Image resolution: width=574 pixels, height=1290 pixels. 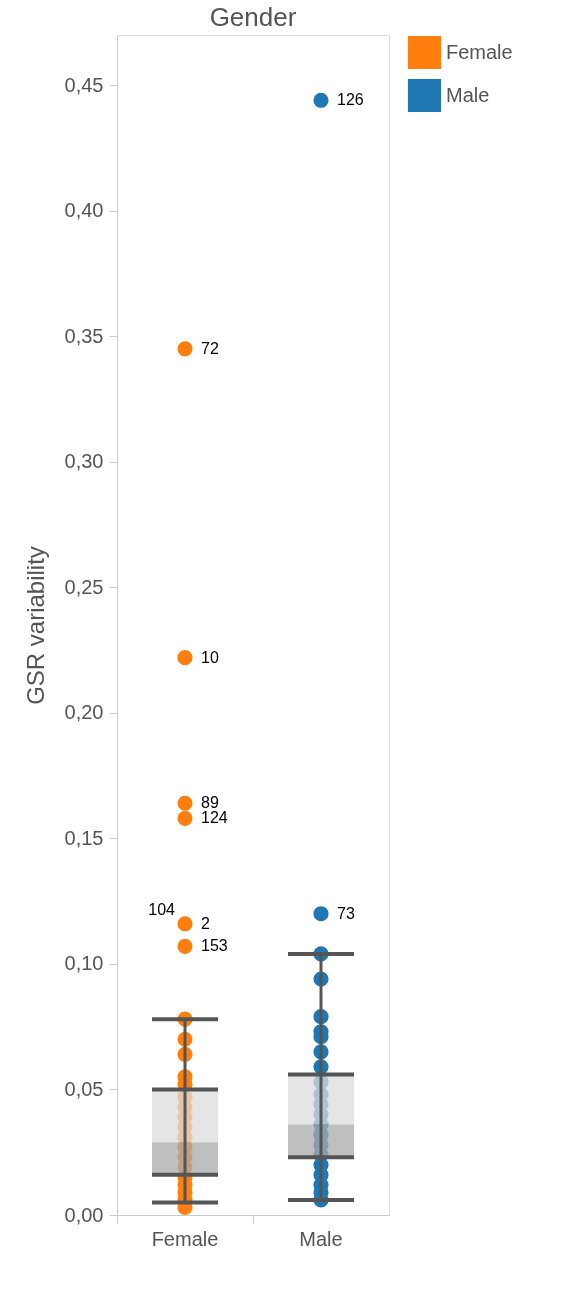 What do you see at coordinates (84, 210) in the screenshot?
I see `y-tick-label: 0,40` at bounding box center [84, 210].